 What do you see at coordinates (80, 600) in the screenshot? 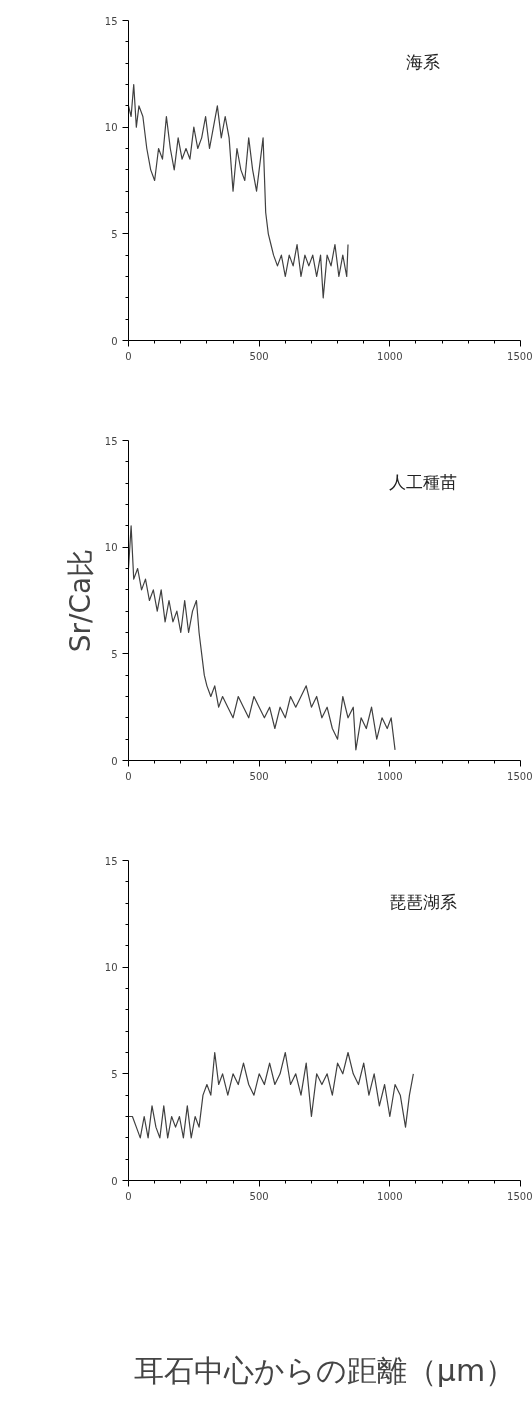
I see `y-axis-title: Sr/Ca比` at bounding box center [80, 600].